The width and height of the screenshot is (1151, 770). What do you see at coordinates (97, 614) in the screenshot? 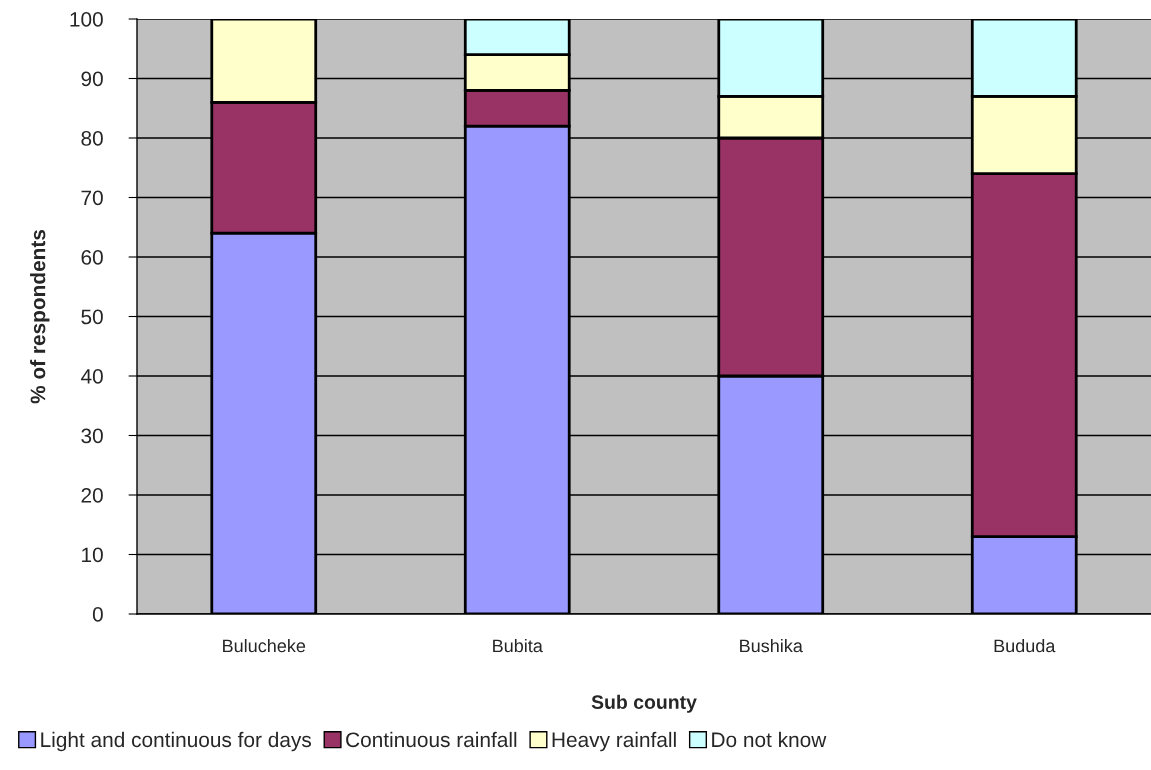
I see `y-tick-label: 0` at bounding box center [97, 614].